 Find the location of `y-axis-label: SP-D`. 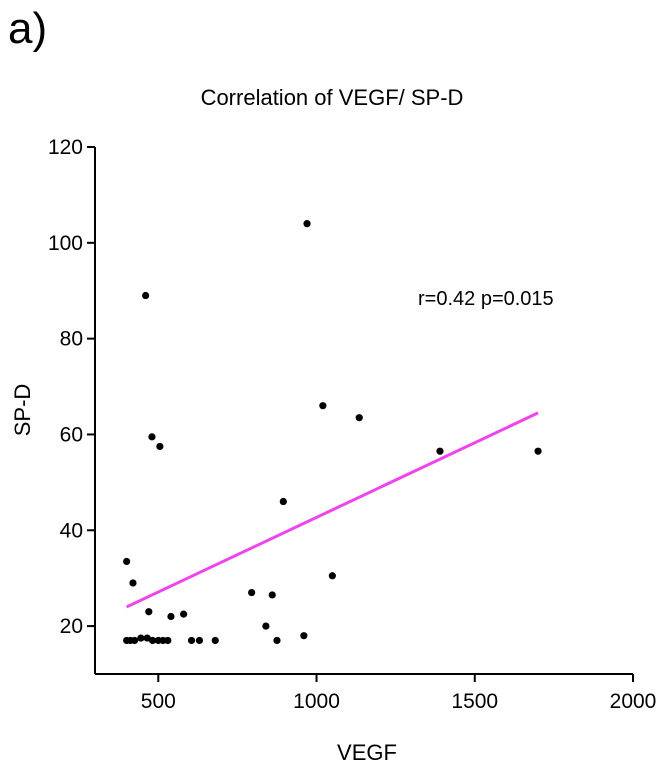

y-axis-label: SP-D is located at coordinates (22, 410).